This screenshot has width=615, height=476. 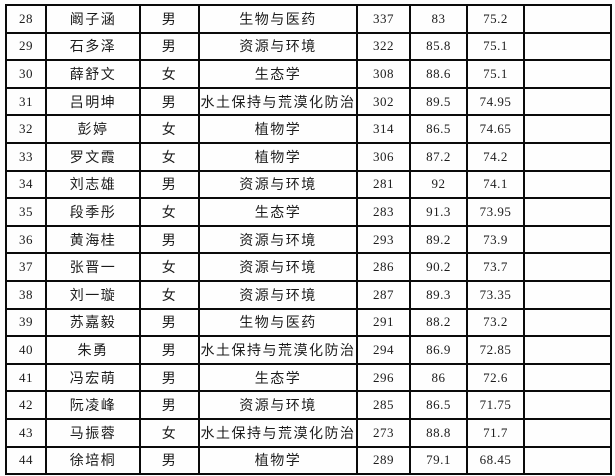 I want to click on cell-name: 石多泽, so click(x=93, y=46).